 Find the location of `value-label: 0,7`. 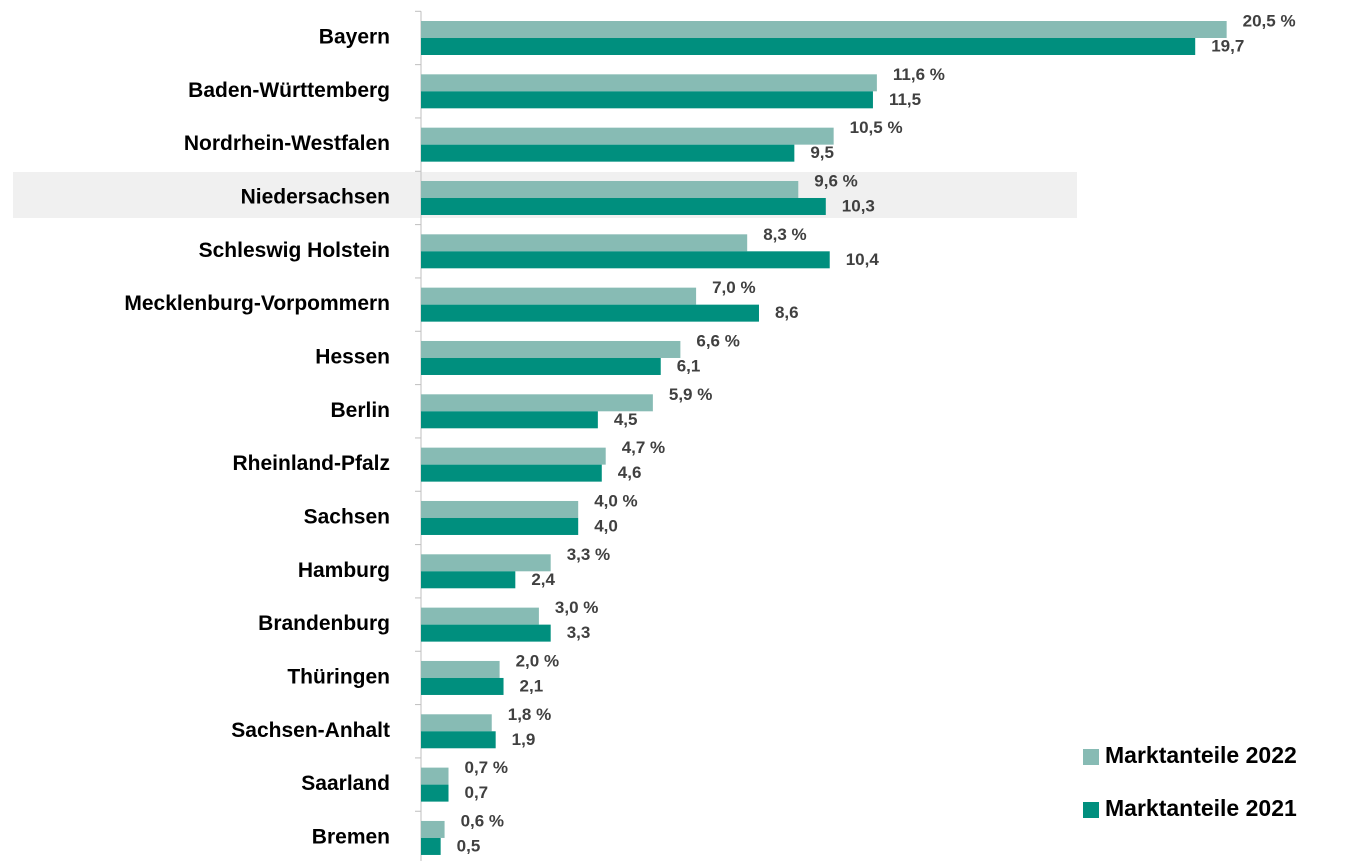

value-label: 0,7 is located at coordinates (477, 792).